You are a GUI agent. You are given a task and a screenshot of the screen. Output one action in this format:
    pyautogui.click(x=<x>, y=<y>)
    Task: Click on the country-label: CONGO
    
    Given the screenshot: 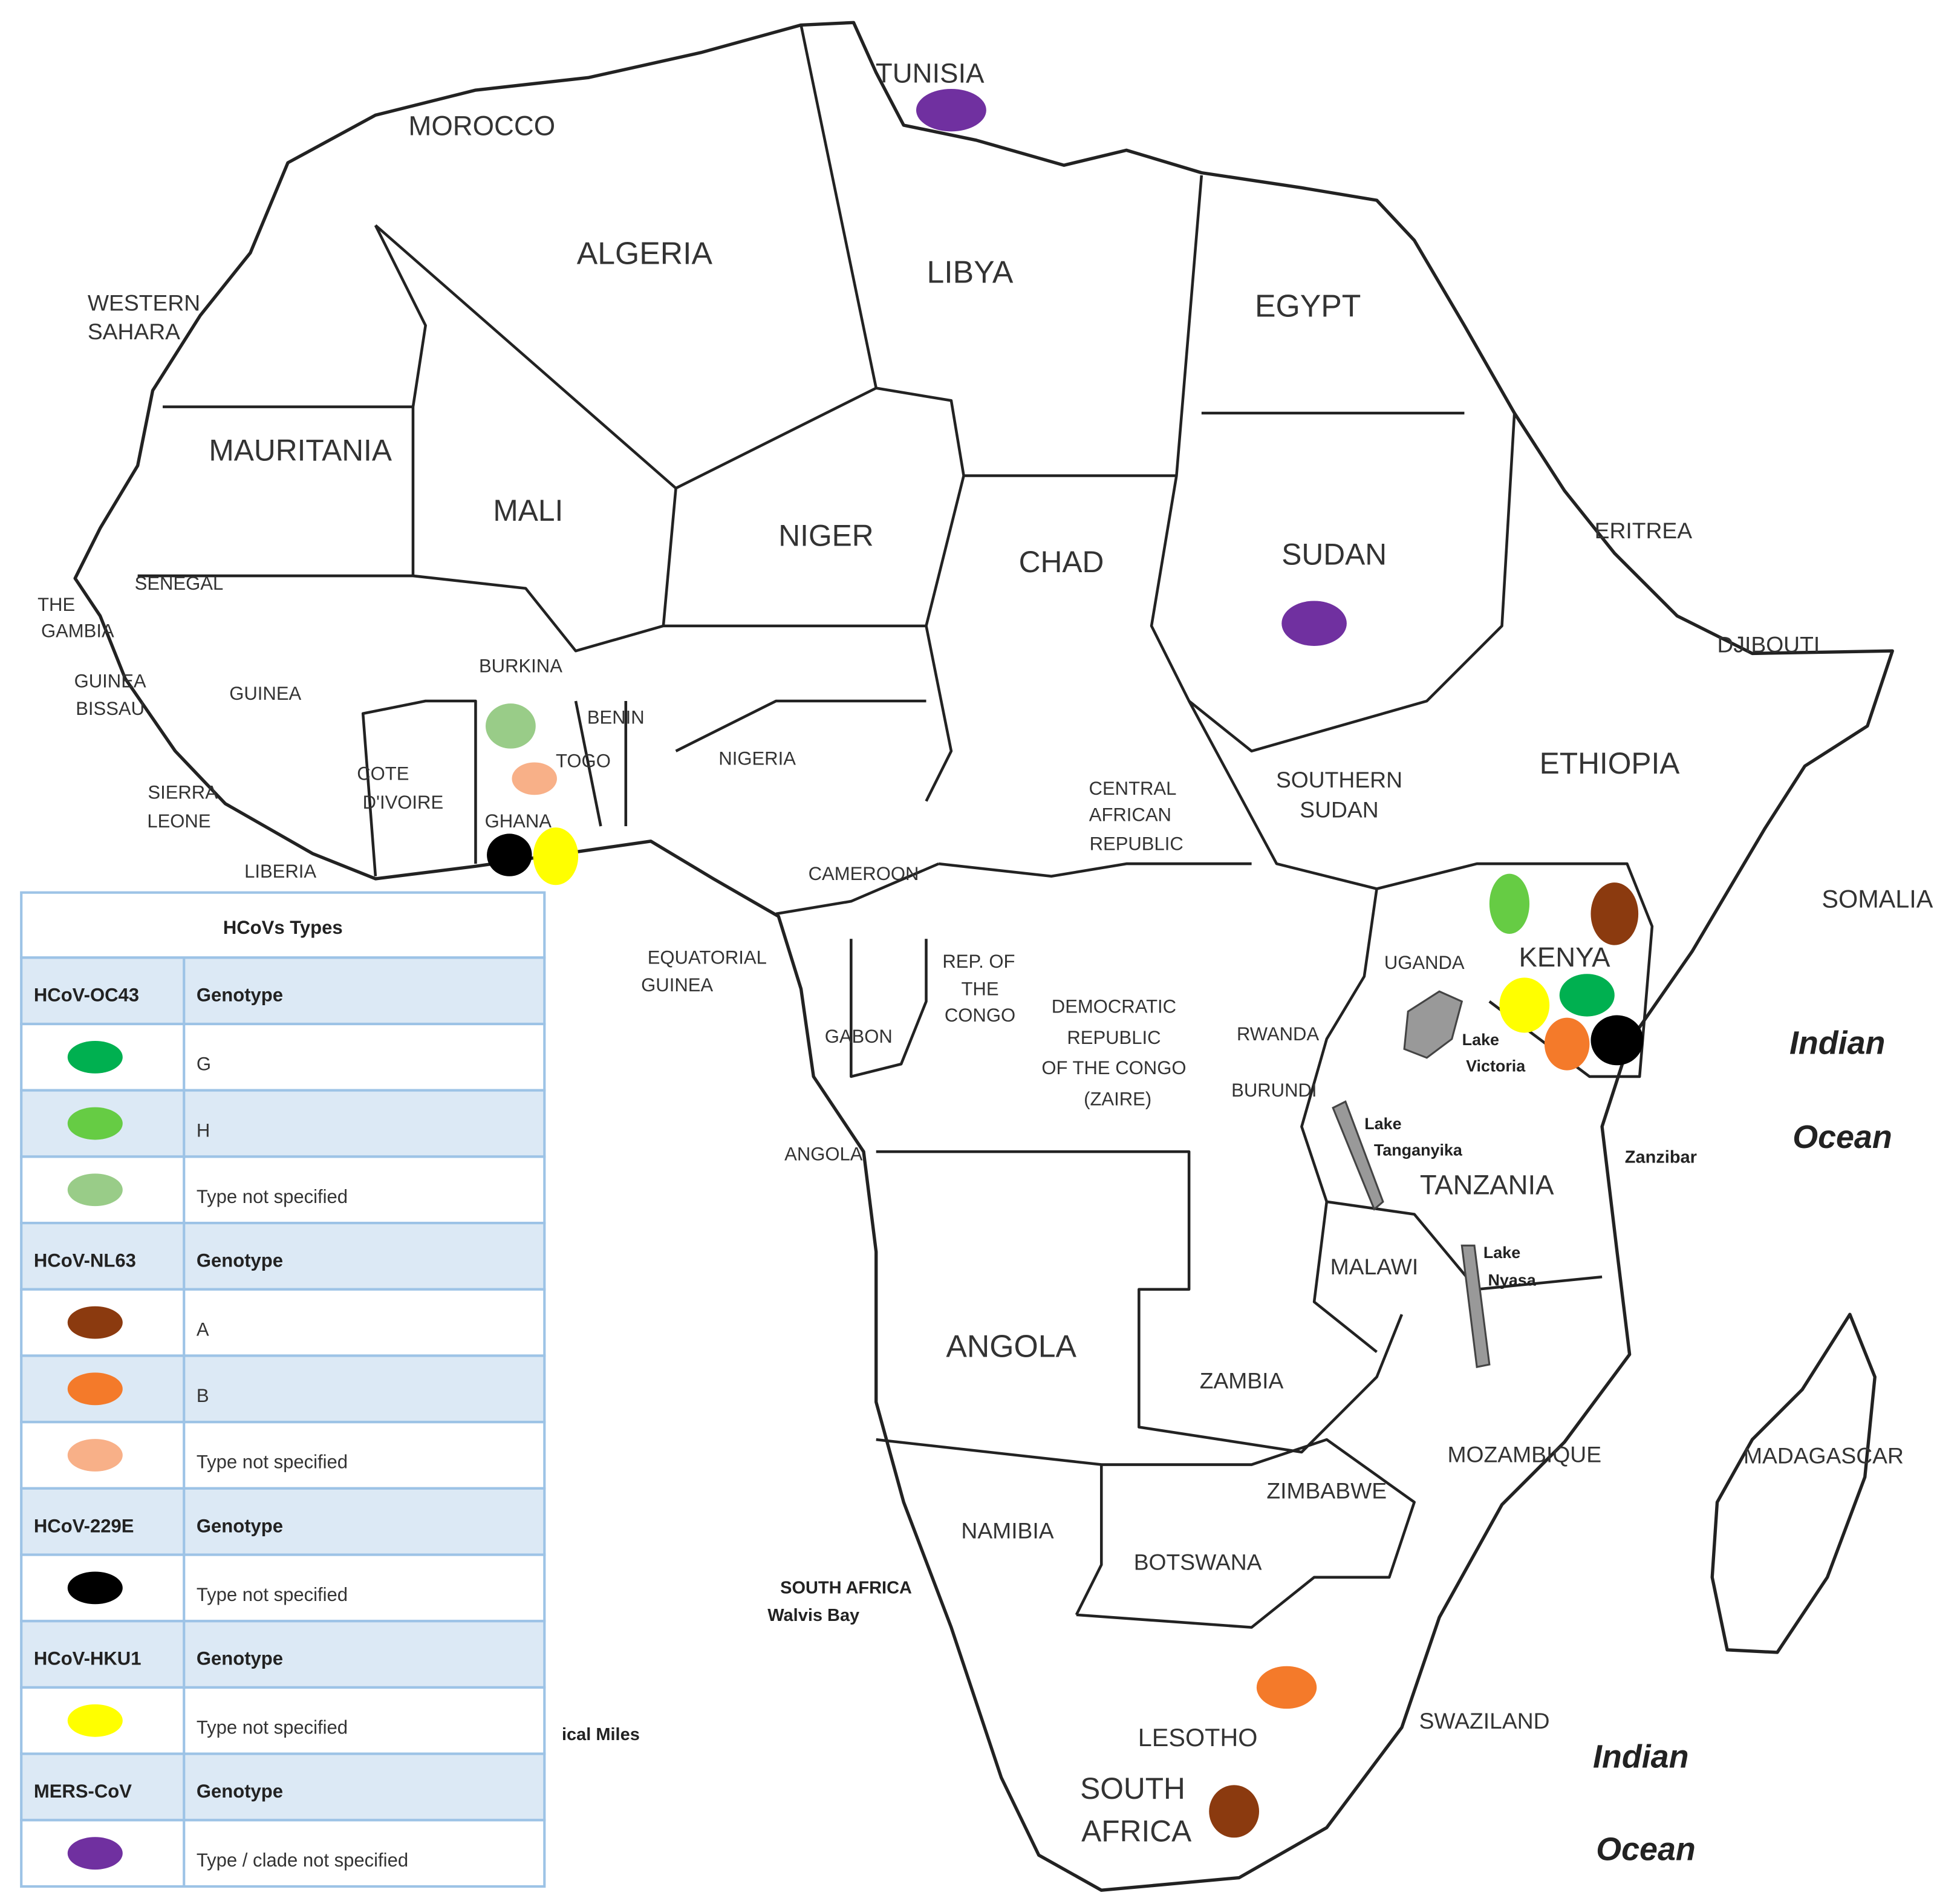 What is the action you would take?
    pyautogui.click(x=980, y=1015)
    